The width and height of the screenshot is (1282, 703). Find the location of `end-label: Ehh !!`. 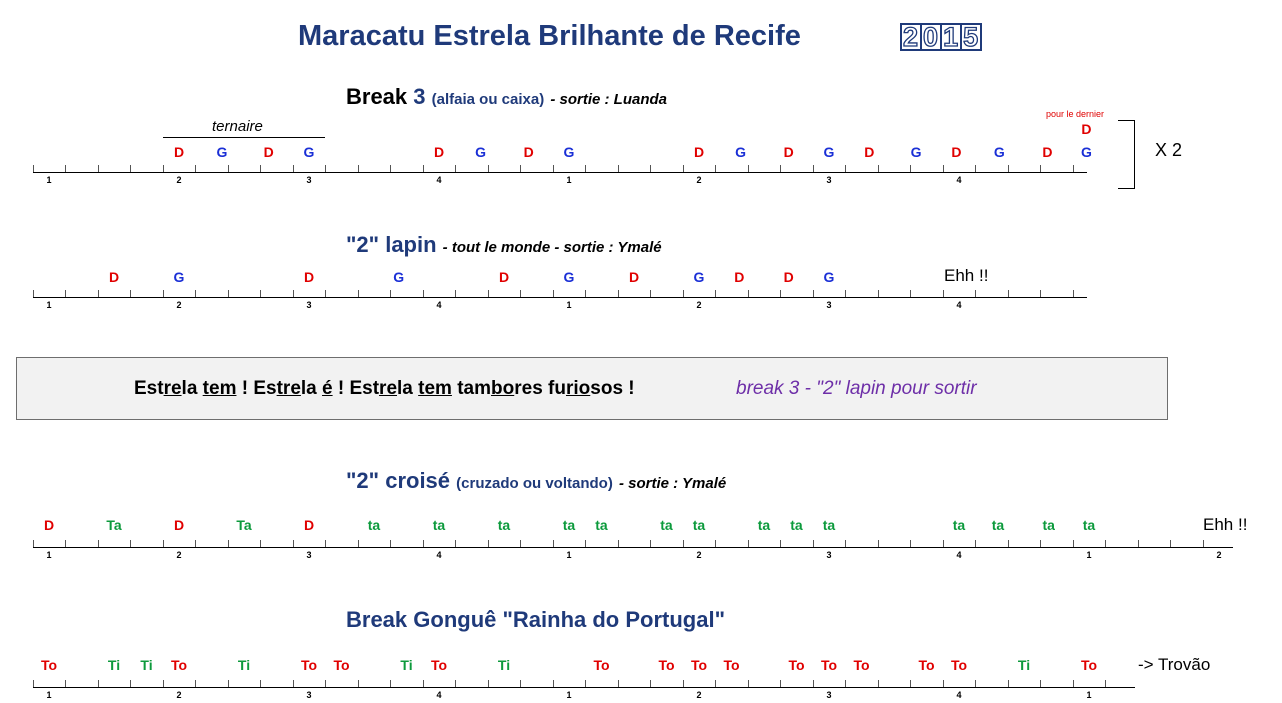

end-label: Ehh !! is located at coordinates (966, 275).